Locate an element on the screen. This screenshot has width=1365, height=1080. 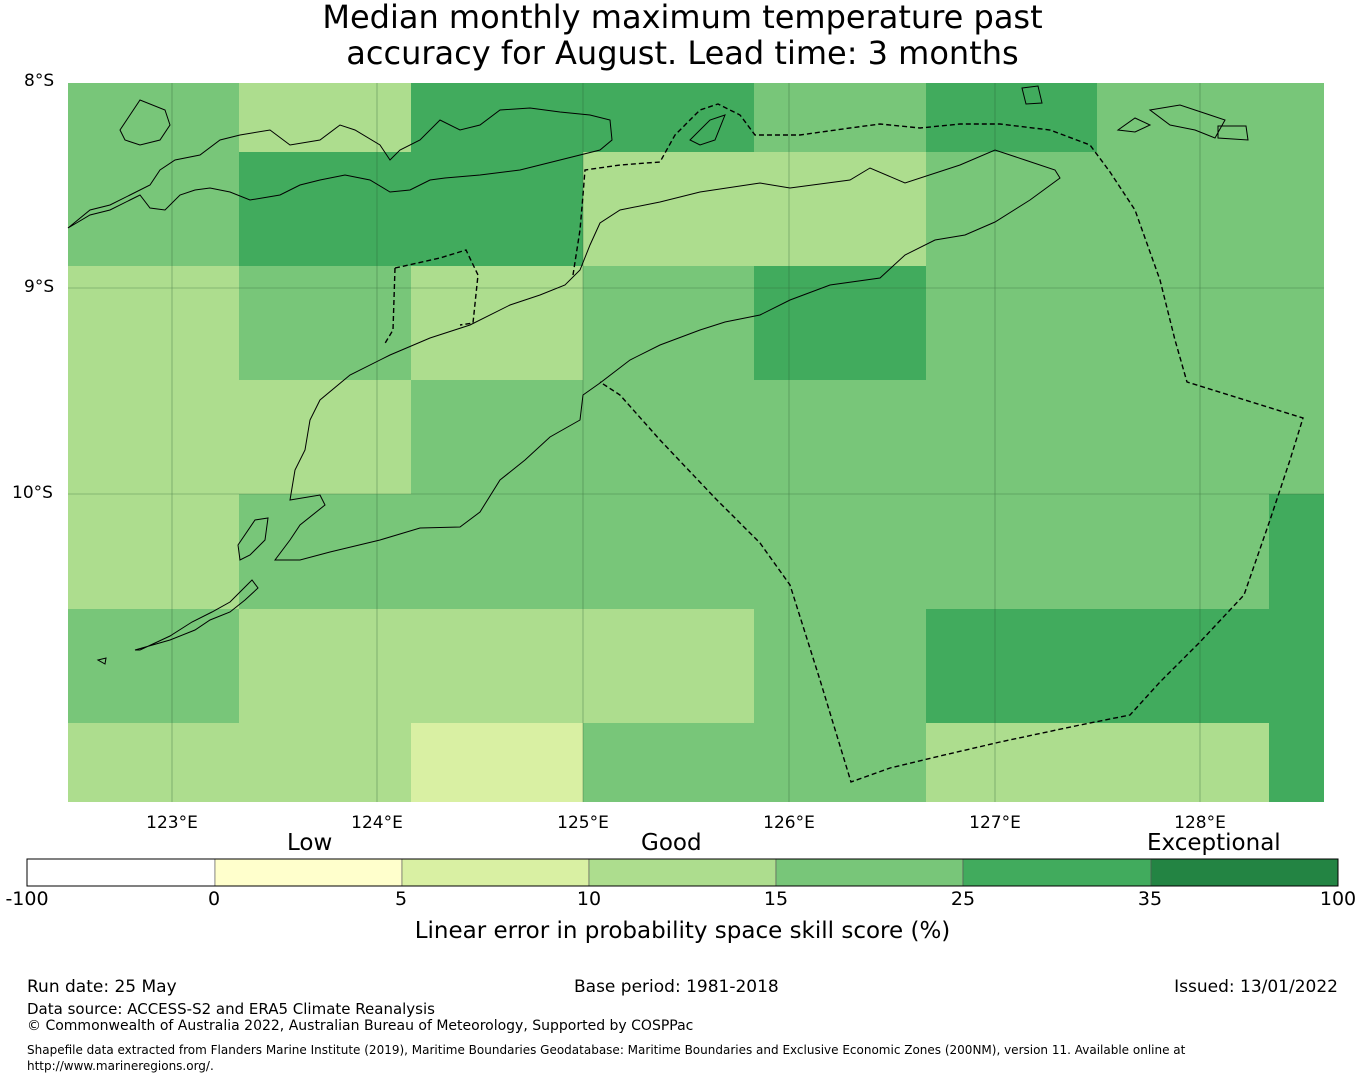
atauro-islet is located at coordinates (707, 130).